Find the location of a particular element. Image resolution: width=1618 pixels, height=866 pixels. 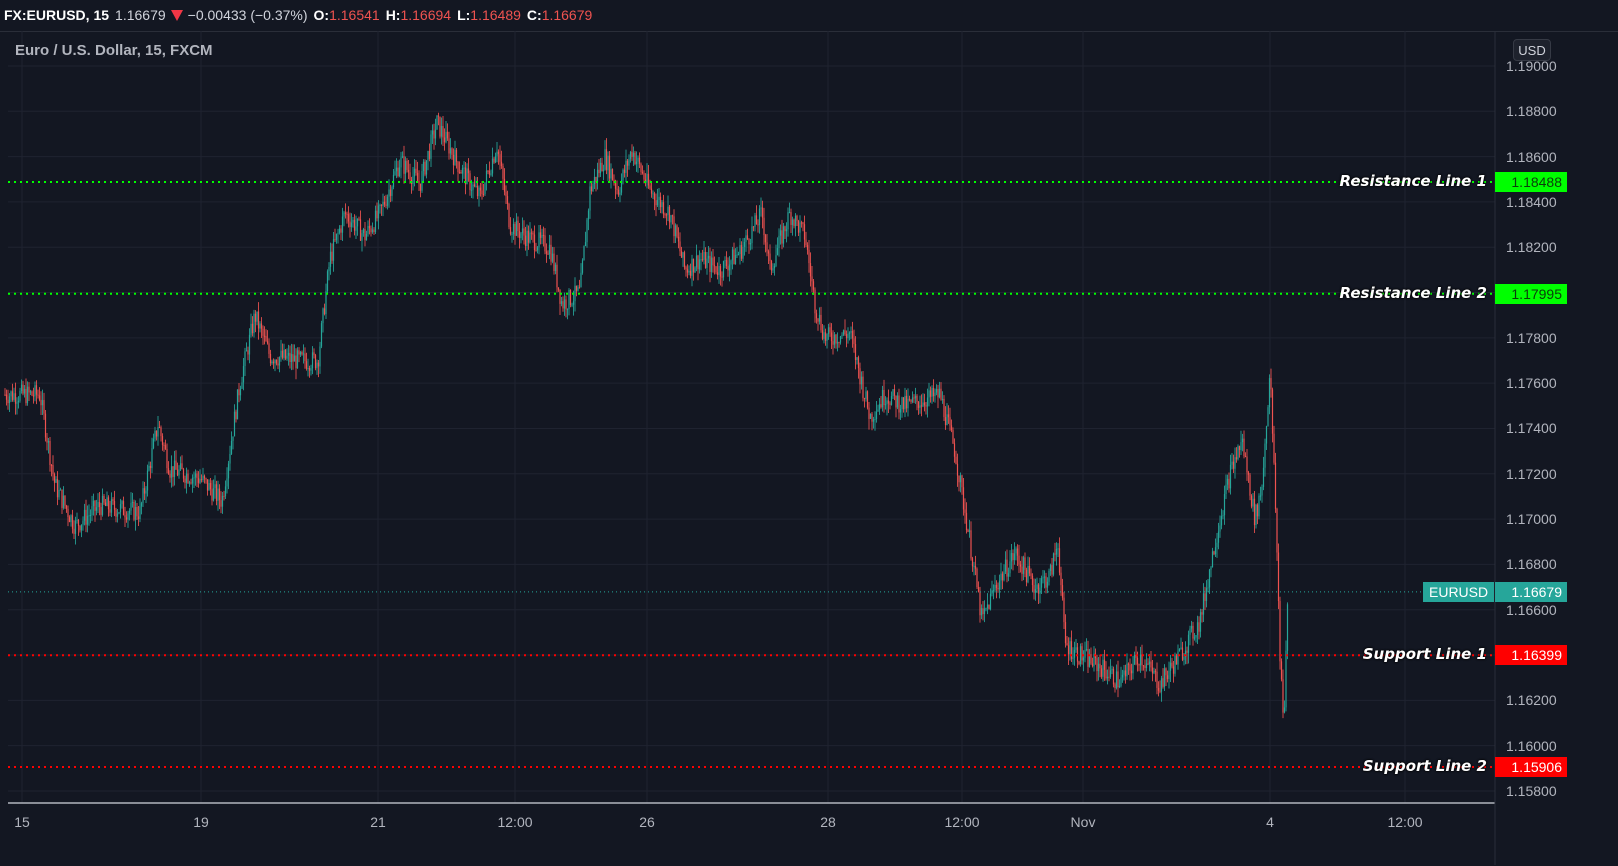

time-tick: 19 is located at coordinates (201, 822).